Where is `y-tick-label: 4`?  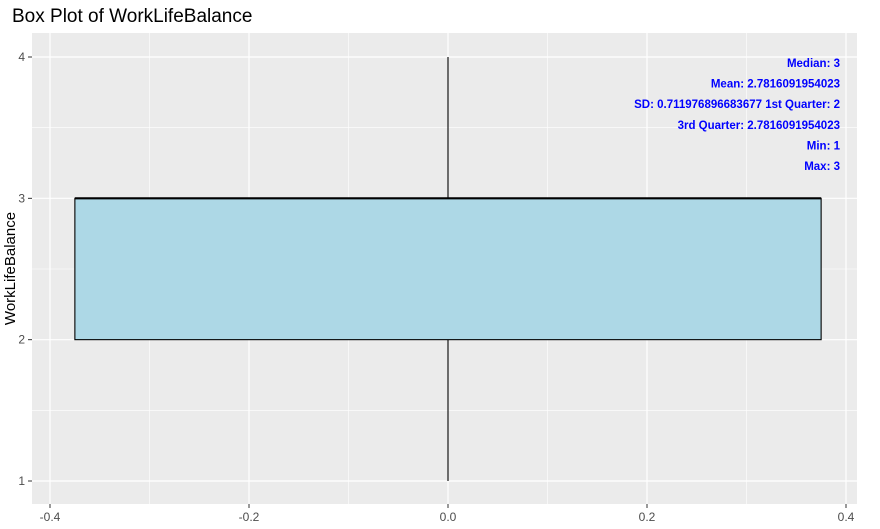
y-tick-label: 4 is located at coordinates (21, 57).